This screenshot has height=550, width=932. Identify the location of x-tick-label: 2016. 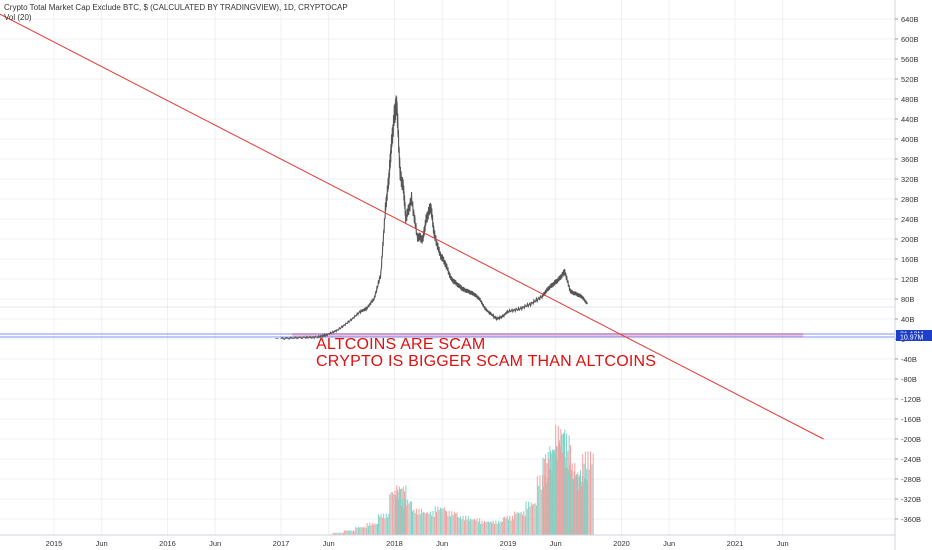
(167, 543).